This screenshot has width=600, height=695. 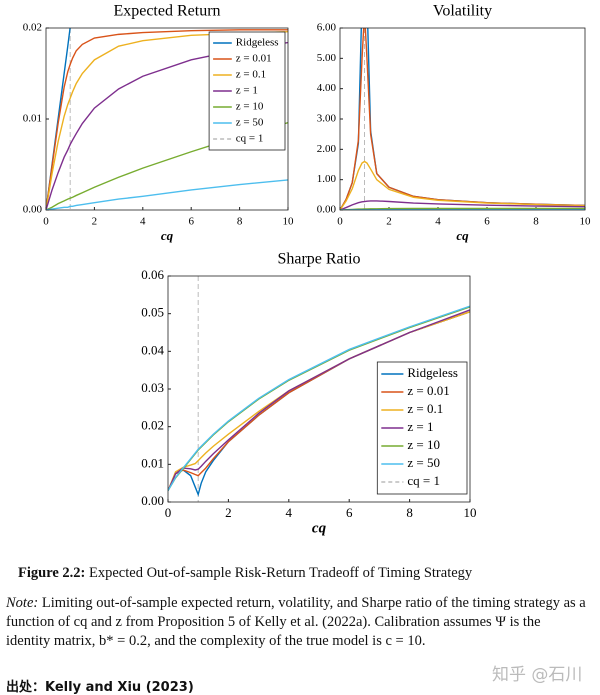 What do you see at coordinates (327, 179) in the screenshot?
I see `y-tick-label: 1.00` at bounding box center [327, 179].